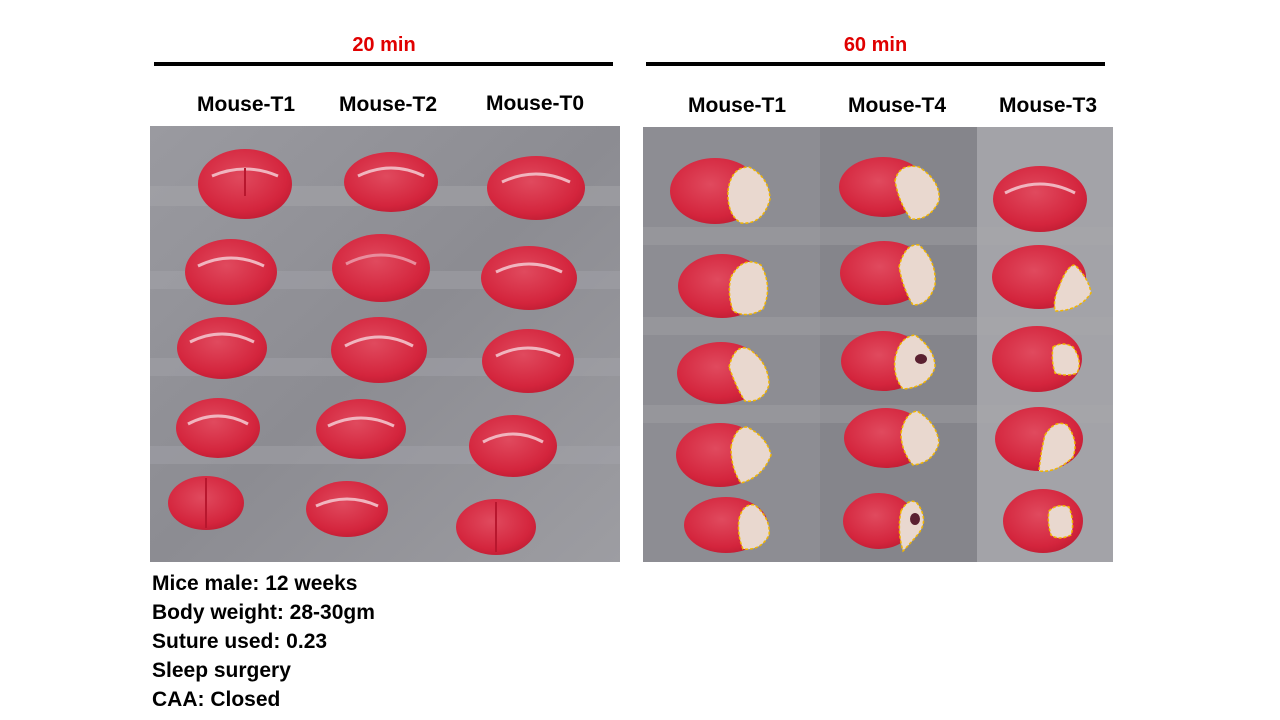 The image size is (1280, 720). What do you see at coordinates (875, 64) in the screenshot?
I see `group-rule-60min` at bounding box center [875, 64].